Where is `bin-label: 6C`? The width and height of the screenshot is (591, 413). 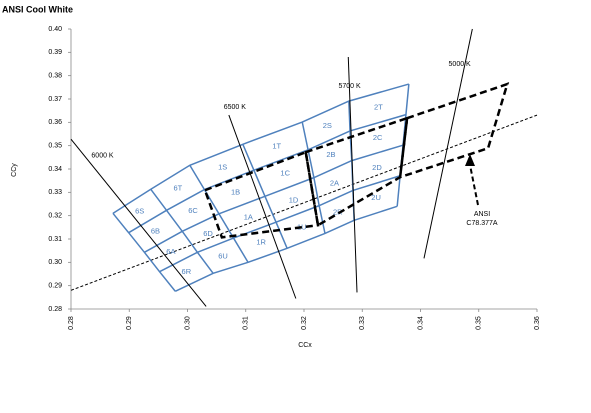 bin-label: 6C is located at coordinates (193, 210).